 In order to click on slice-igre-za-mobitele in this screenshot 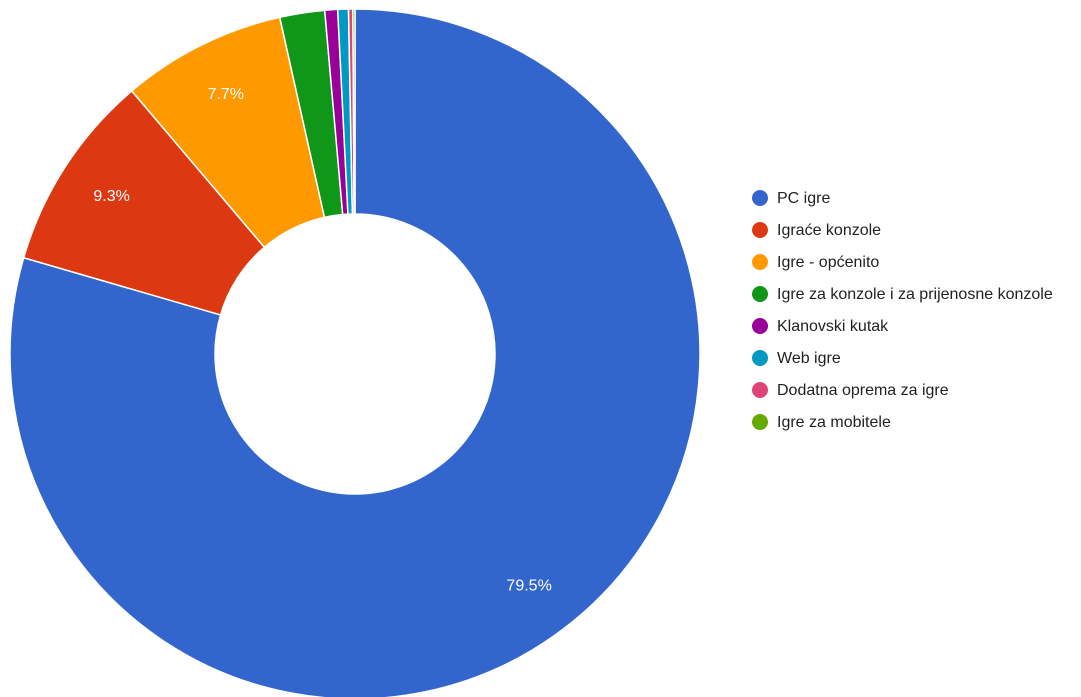, I will do `click(354, 111)`.